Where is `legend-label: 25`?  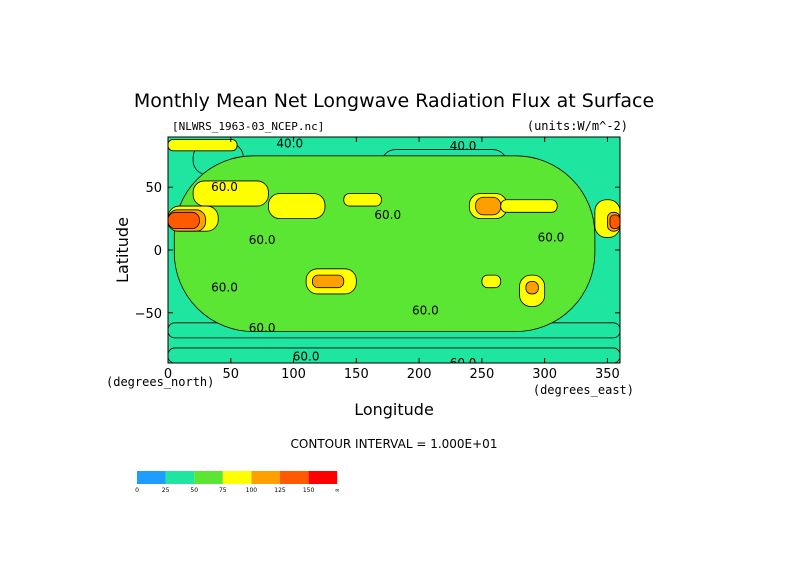
legend-label: 25 is located at coordinates (166, 490).